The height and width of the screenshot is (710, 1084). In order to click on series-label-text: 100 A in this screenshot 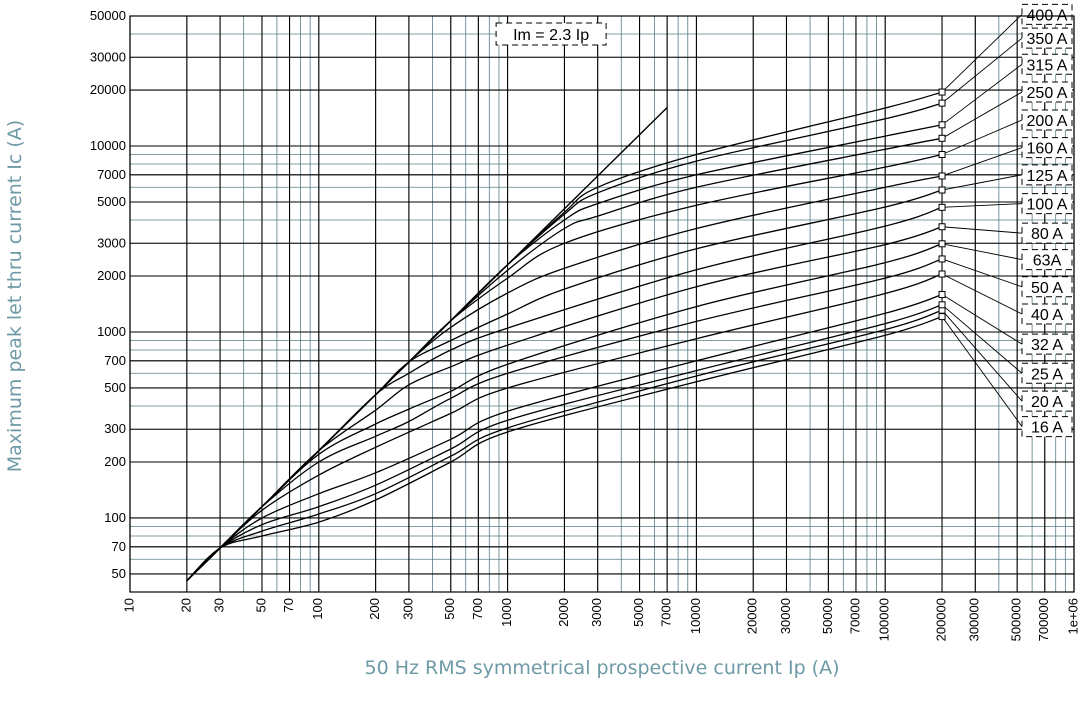, I will do `click(1047, 205)`.